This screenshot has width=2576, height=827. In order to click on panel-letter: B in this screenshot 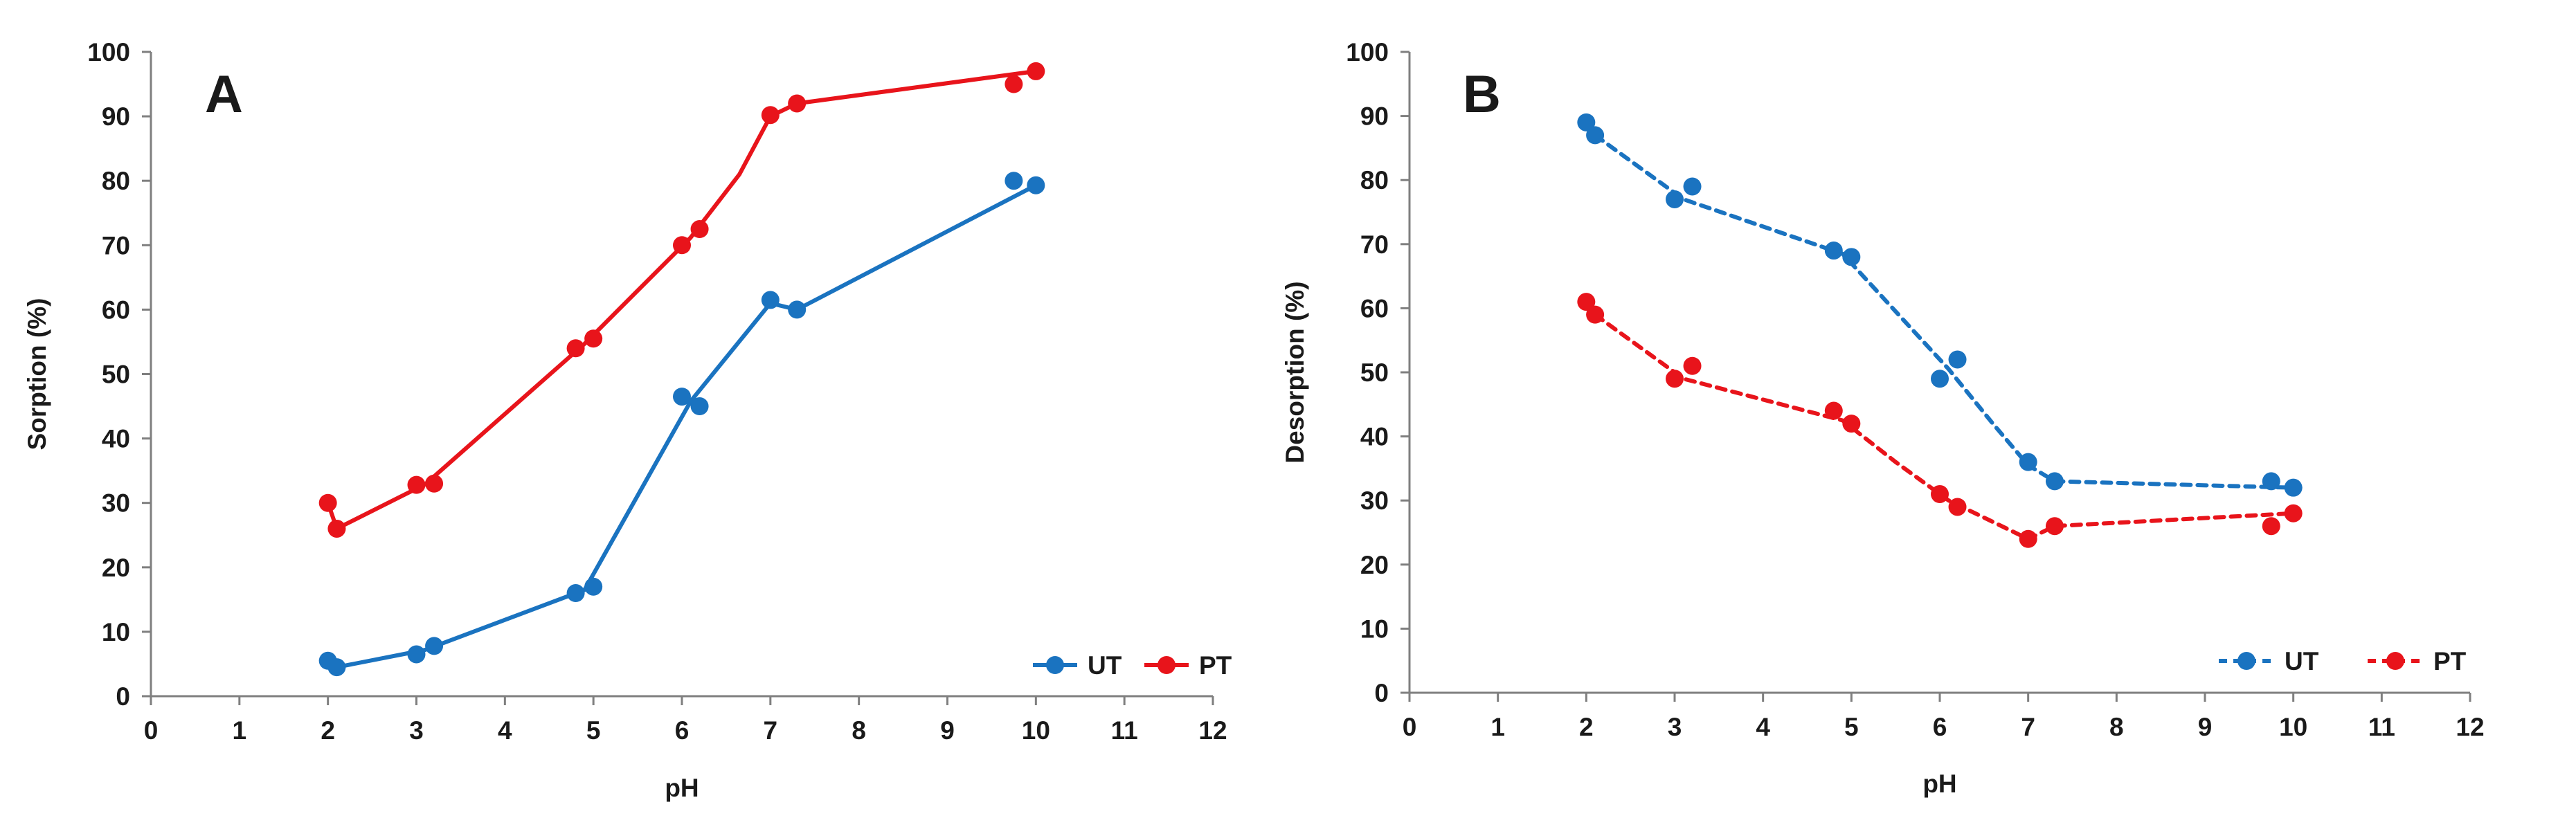, I will do `click(1482, 95)`.